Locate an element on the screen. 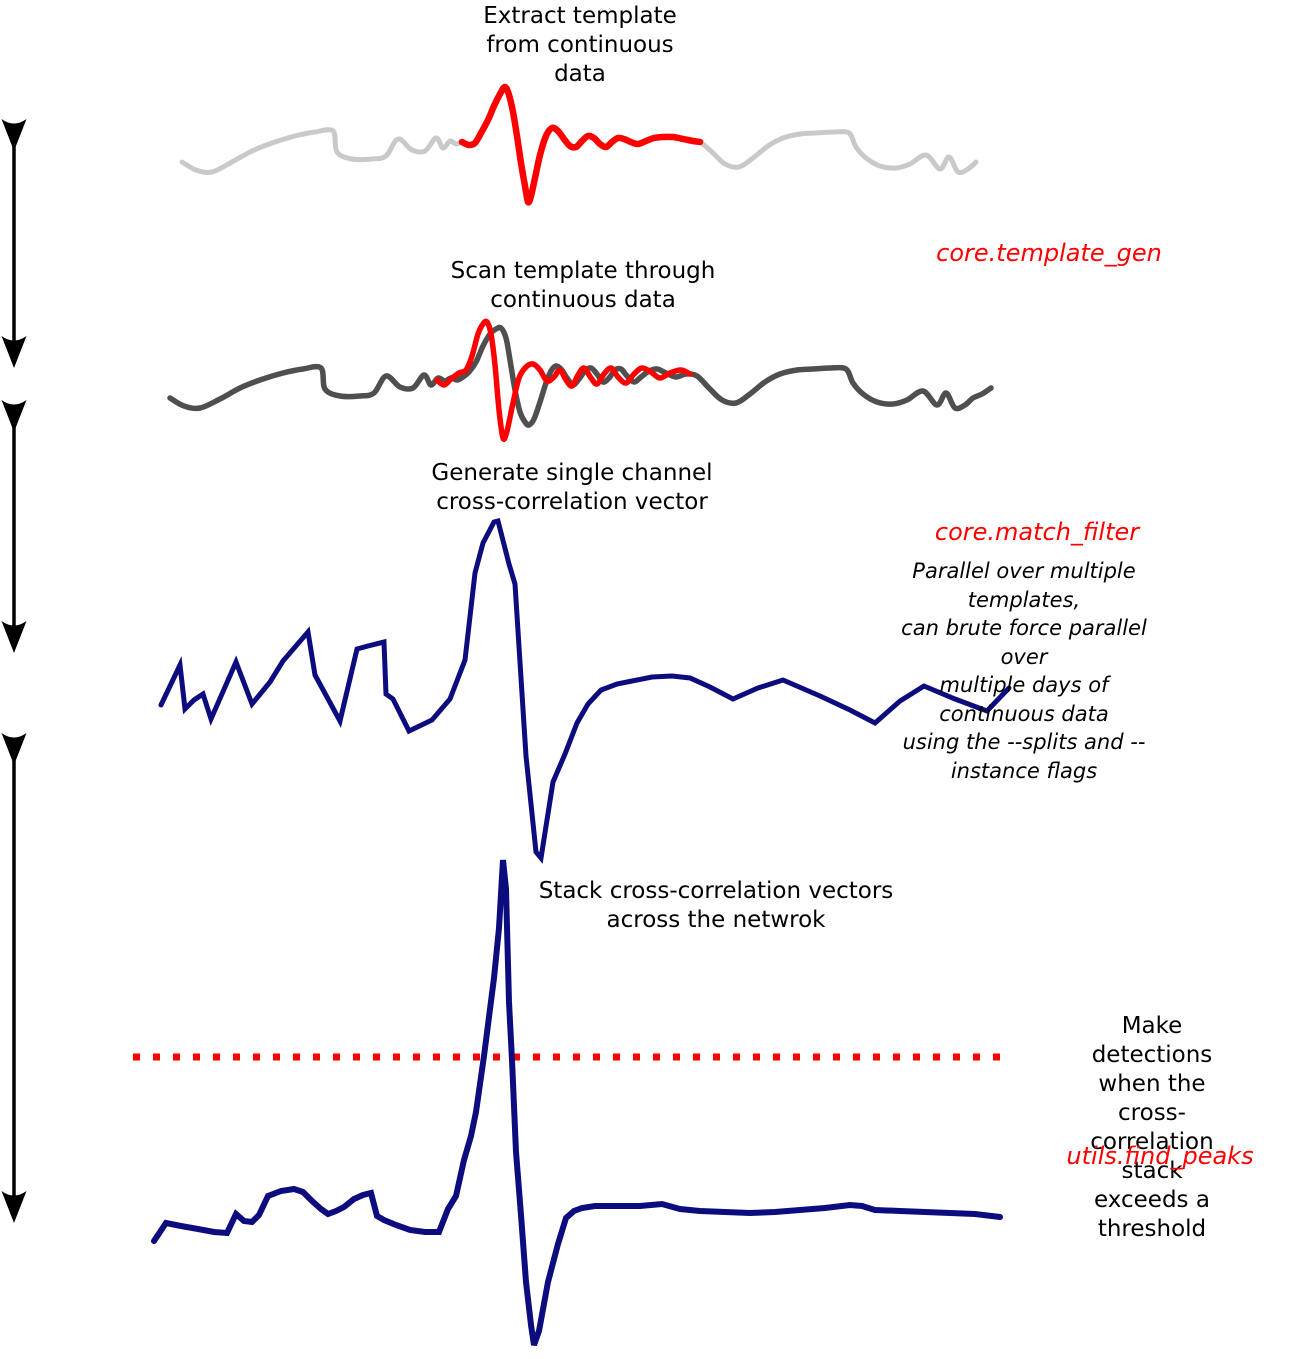 The width and height of the screenshot is (1313, 1359). flow-arrow-3-head-bottom is located at coordinates (14, 1207).